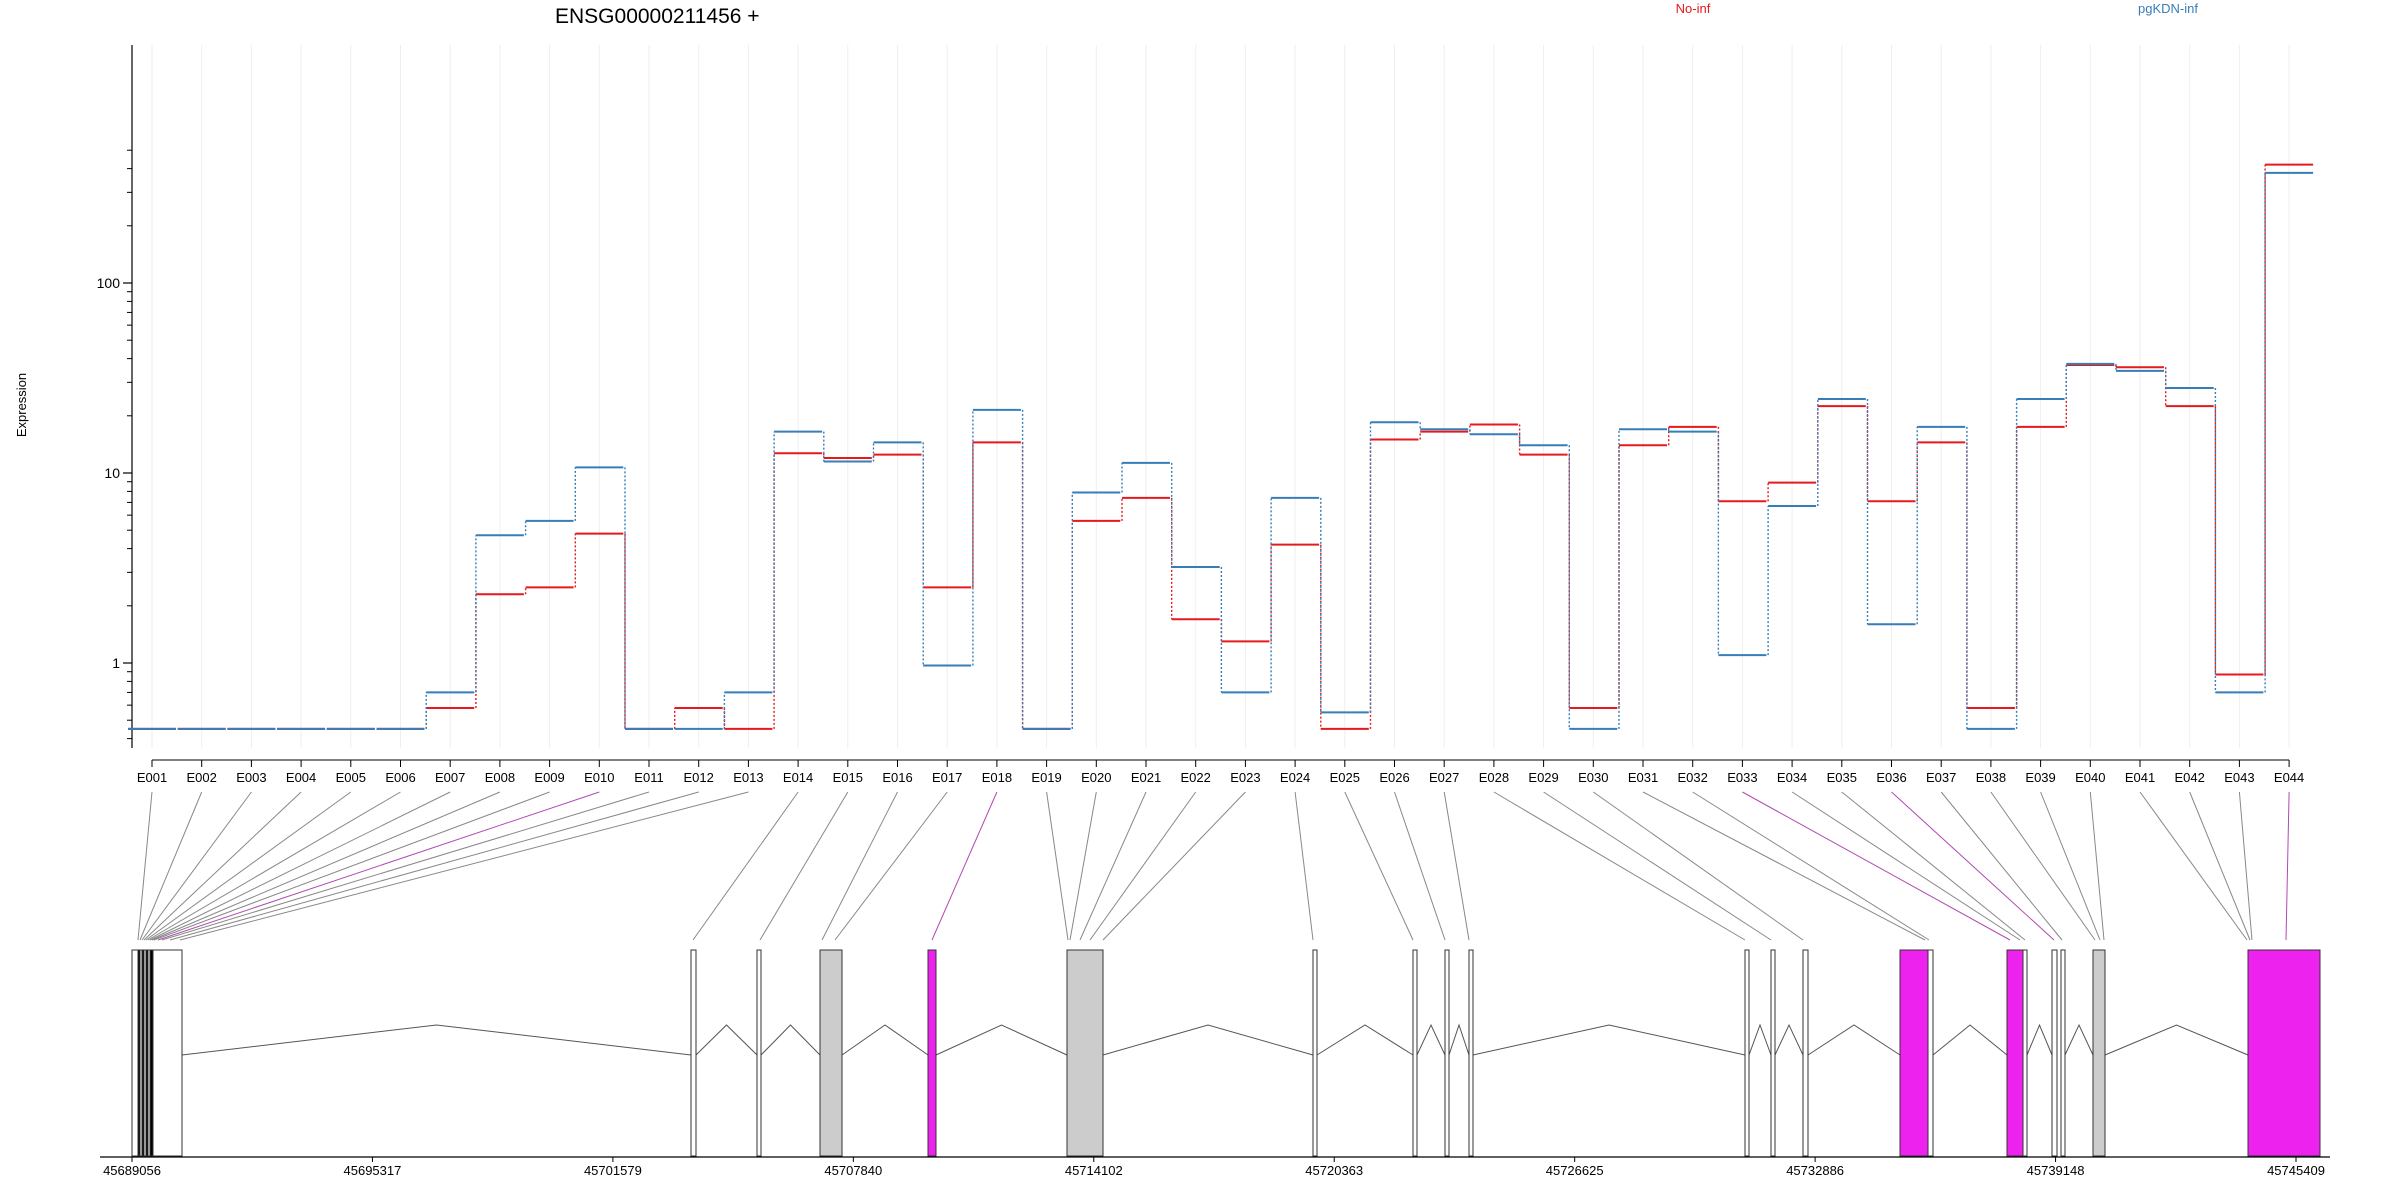  I want to click on chart-title: ENSG00000211456 +, so click(657, 16).